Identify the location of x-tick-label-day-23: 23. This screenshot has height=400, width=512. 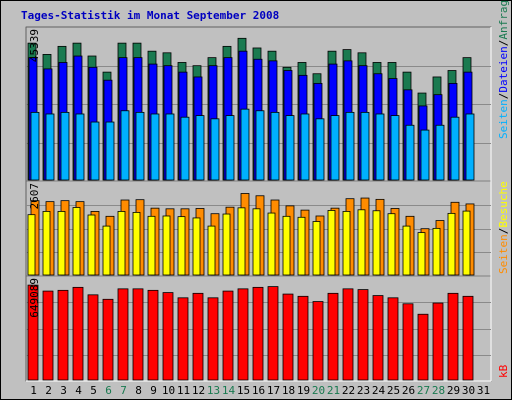
(363, 390).